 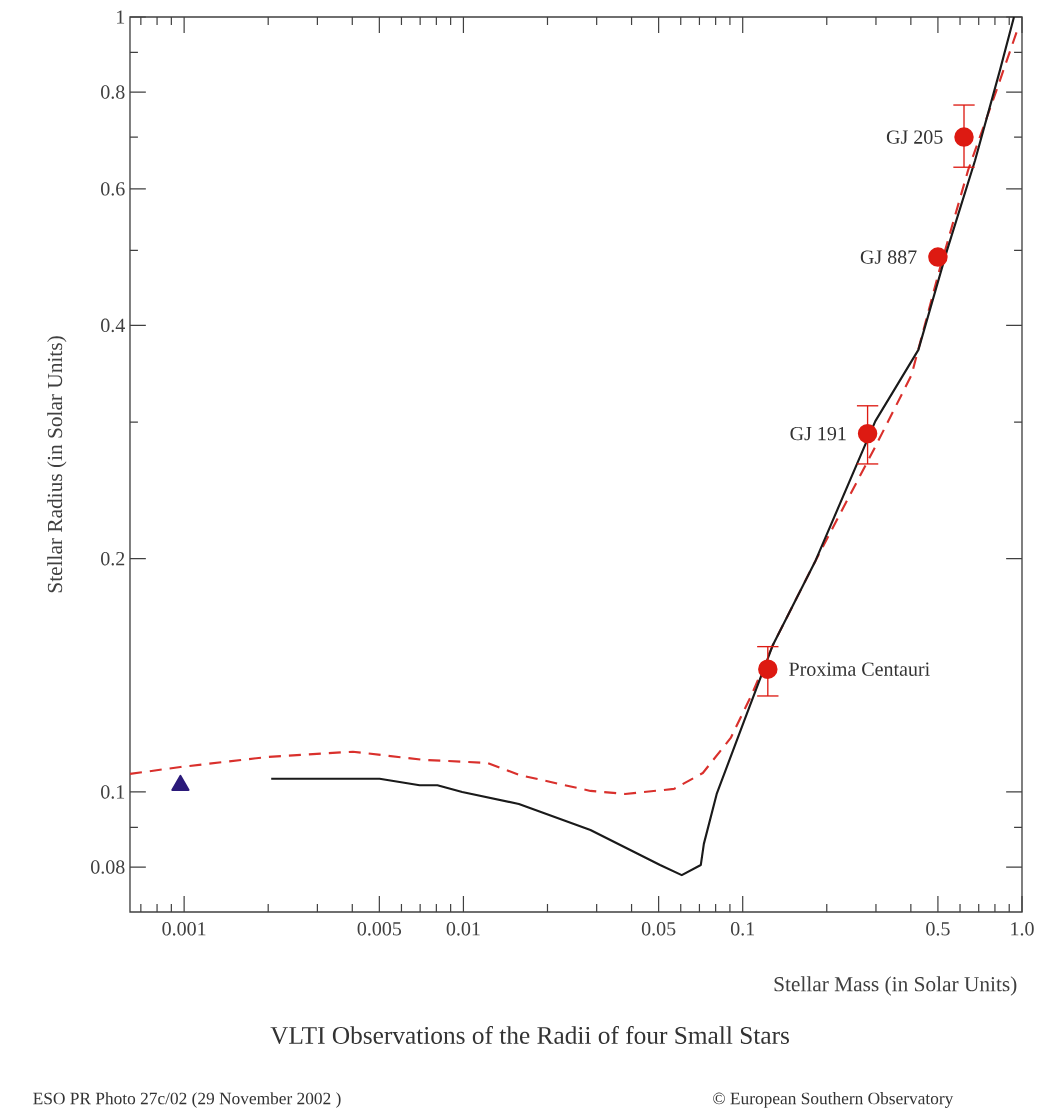 I want to click on x-tick-label: 0.001, so click(x=184, y=929).